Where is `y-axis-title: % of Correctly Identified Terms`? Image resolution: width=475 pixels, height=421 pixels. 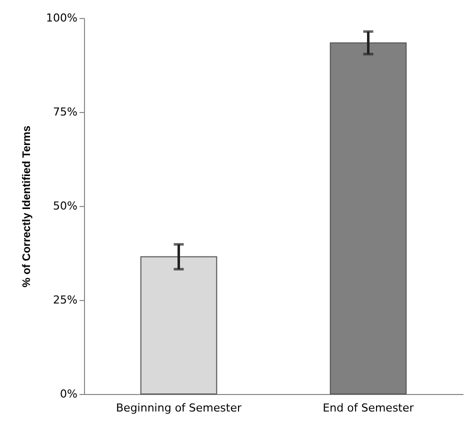
y-axis-title: % of Correctly Identified Terms is located at coordinates (27, 207).